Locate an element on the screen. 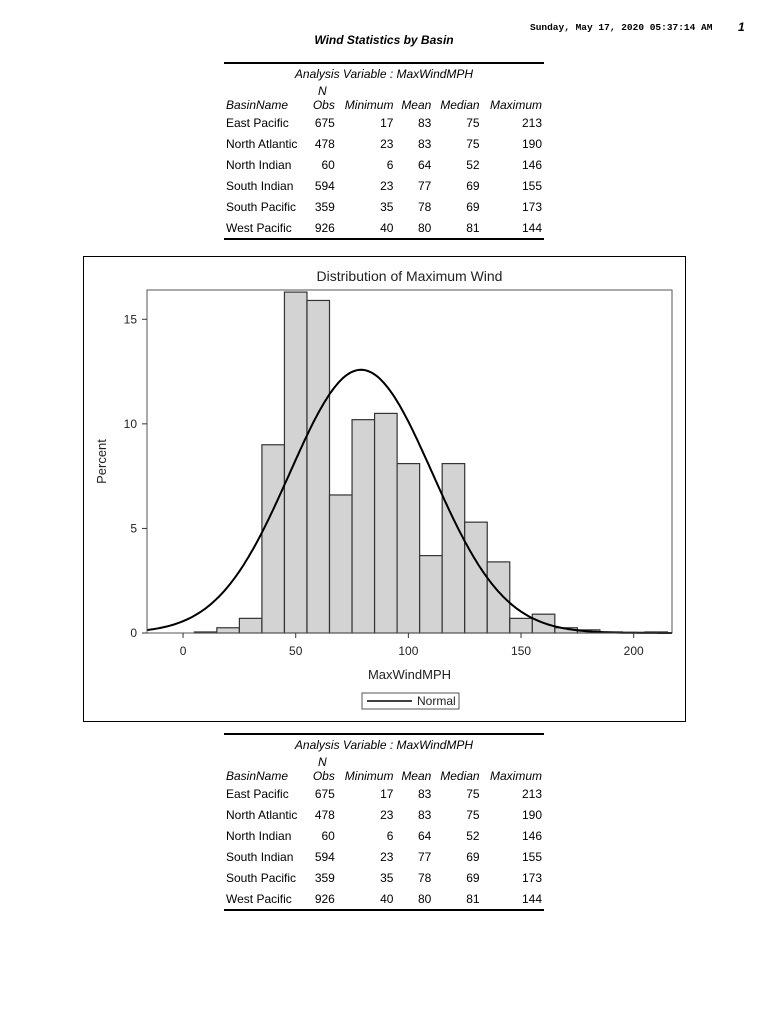  report-datetime: Sunday, May 17, 2020 05:37:14 AM is located at coordinates (621, 27).